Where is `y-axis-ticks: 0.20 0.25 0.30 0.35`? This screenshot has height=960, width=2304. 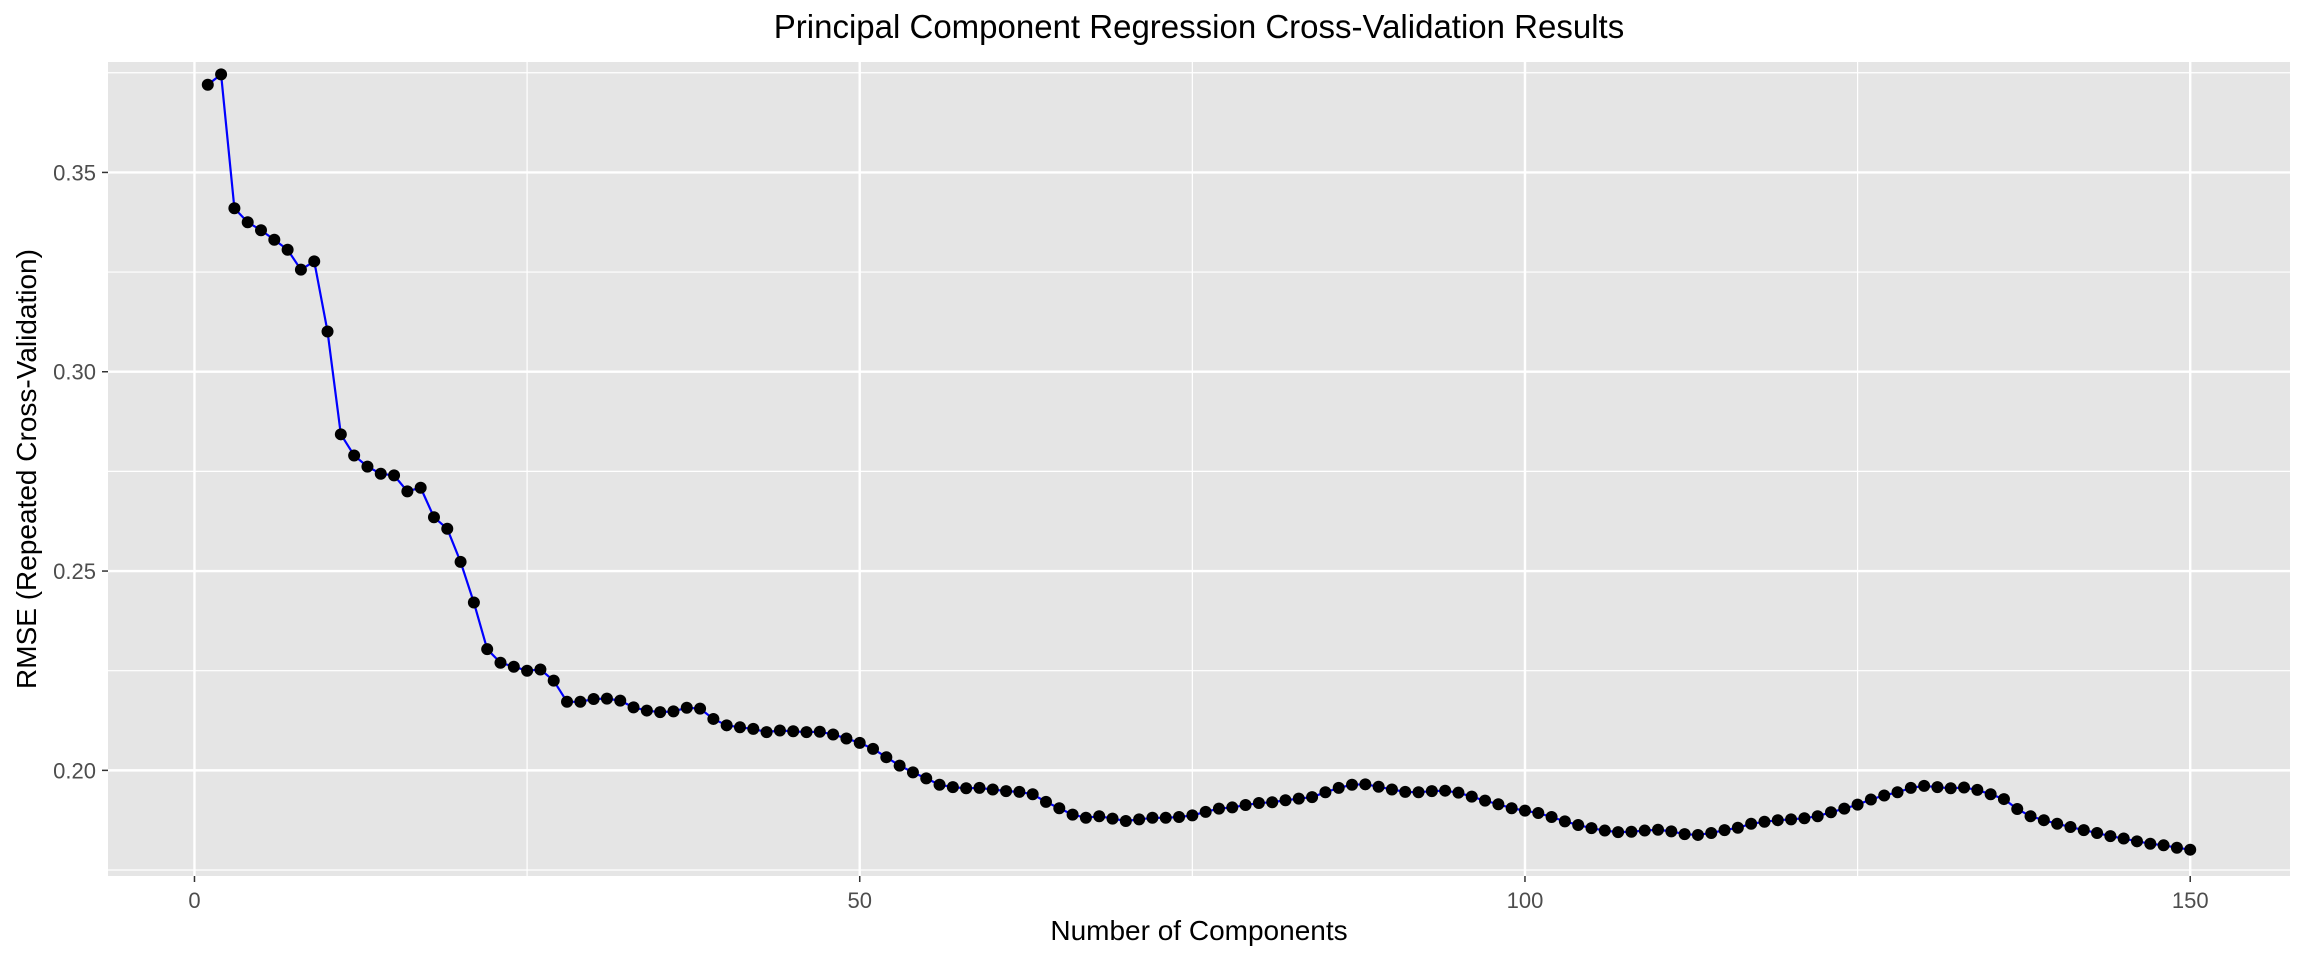
y-axis-ticks: 0.20 0.25 0.30 0.35 is located at coordinates (80, 471).